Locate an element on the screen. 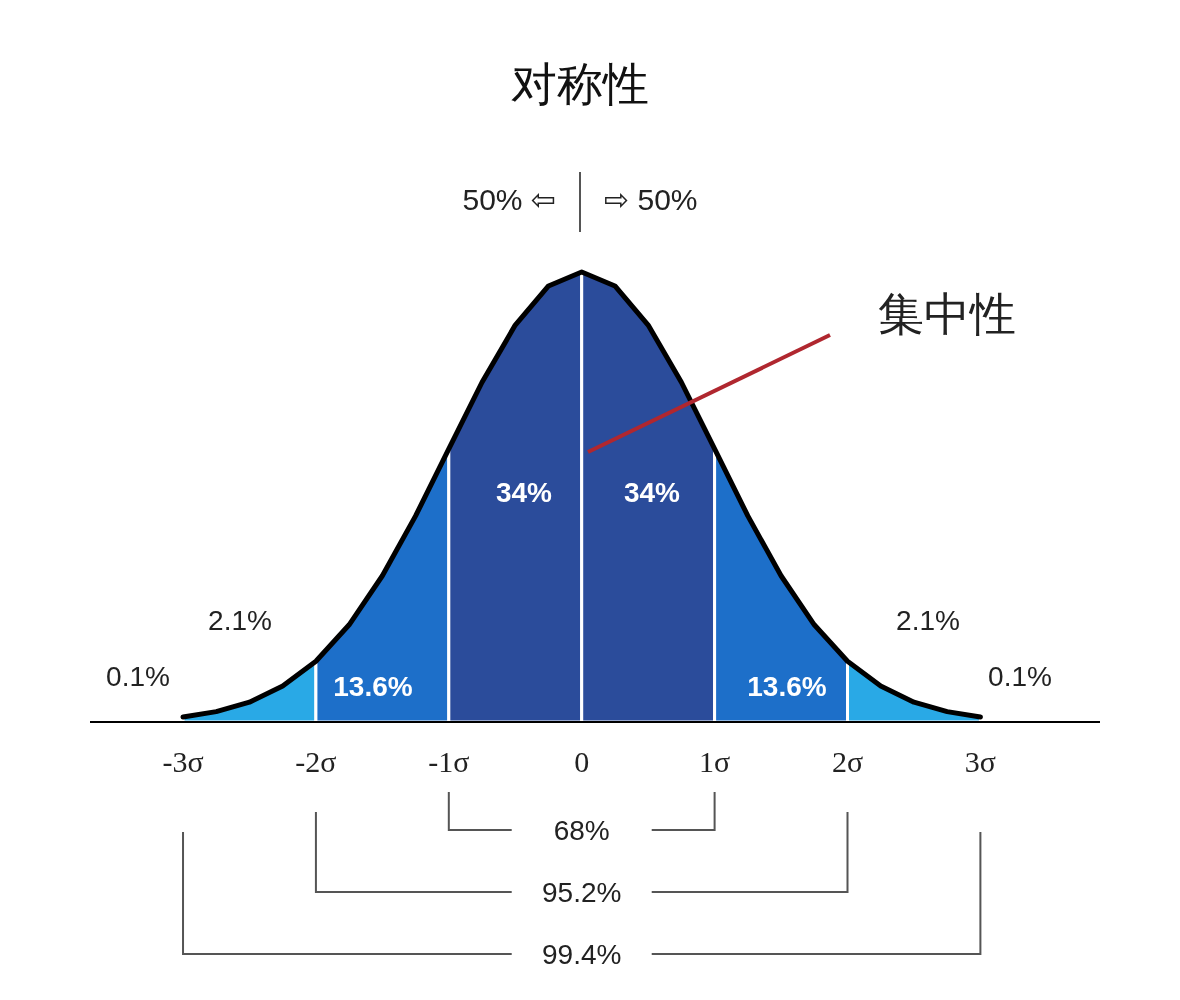 This screenshot has height=1000, width=1180. x-tick-label: 1σ is located at coordinates (715, 761).